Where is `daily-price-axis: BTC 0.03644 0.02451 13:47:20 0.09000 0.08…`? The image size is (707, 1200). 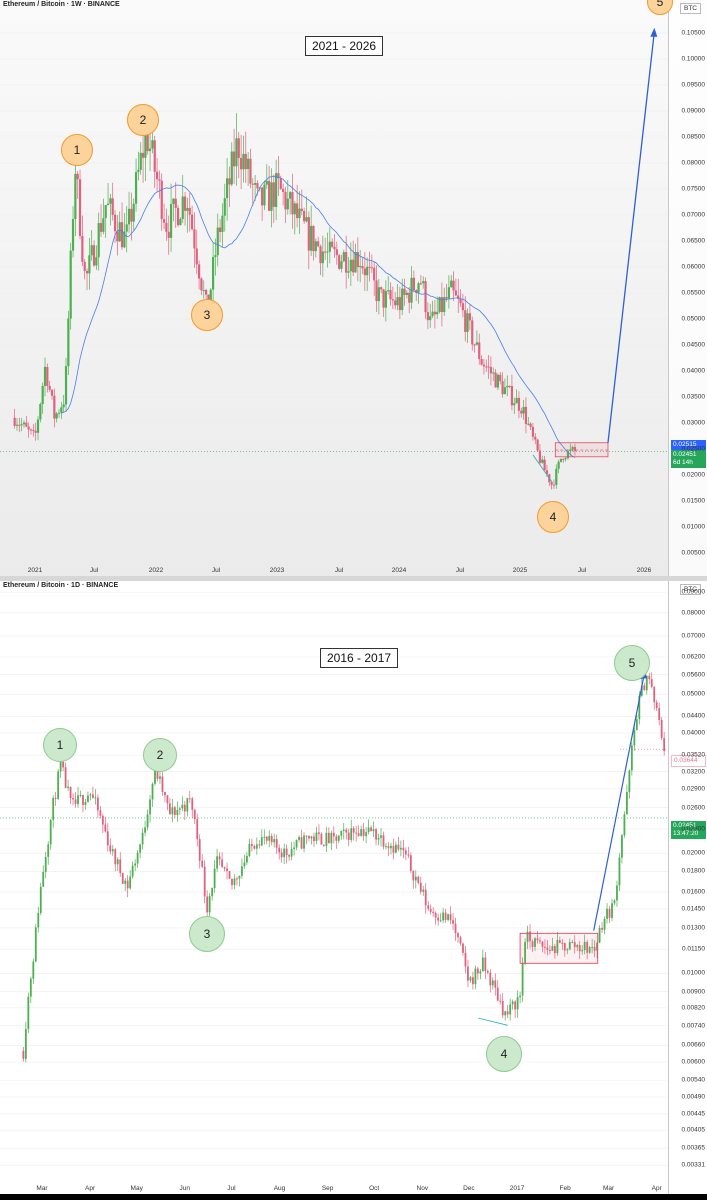
daily-price-axis: BTC 0.03644 0.02451 13:47:20 0.09000 0.08… is located at coordinates (687, 887).